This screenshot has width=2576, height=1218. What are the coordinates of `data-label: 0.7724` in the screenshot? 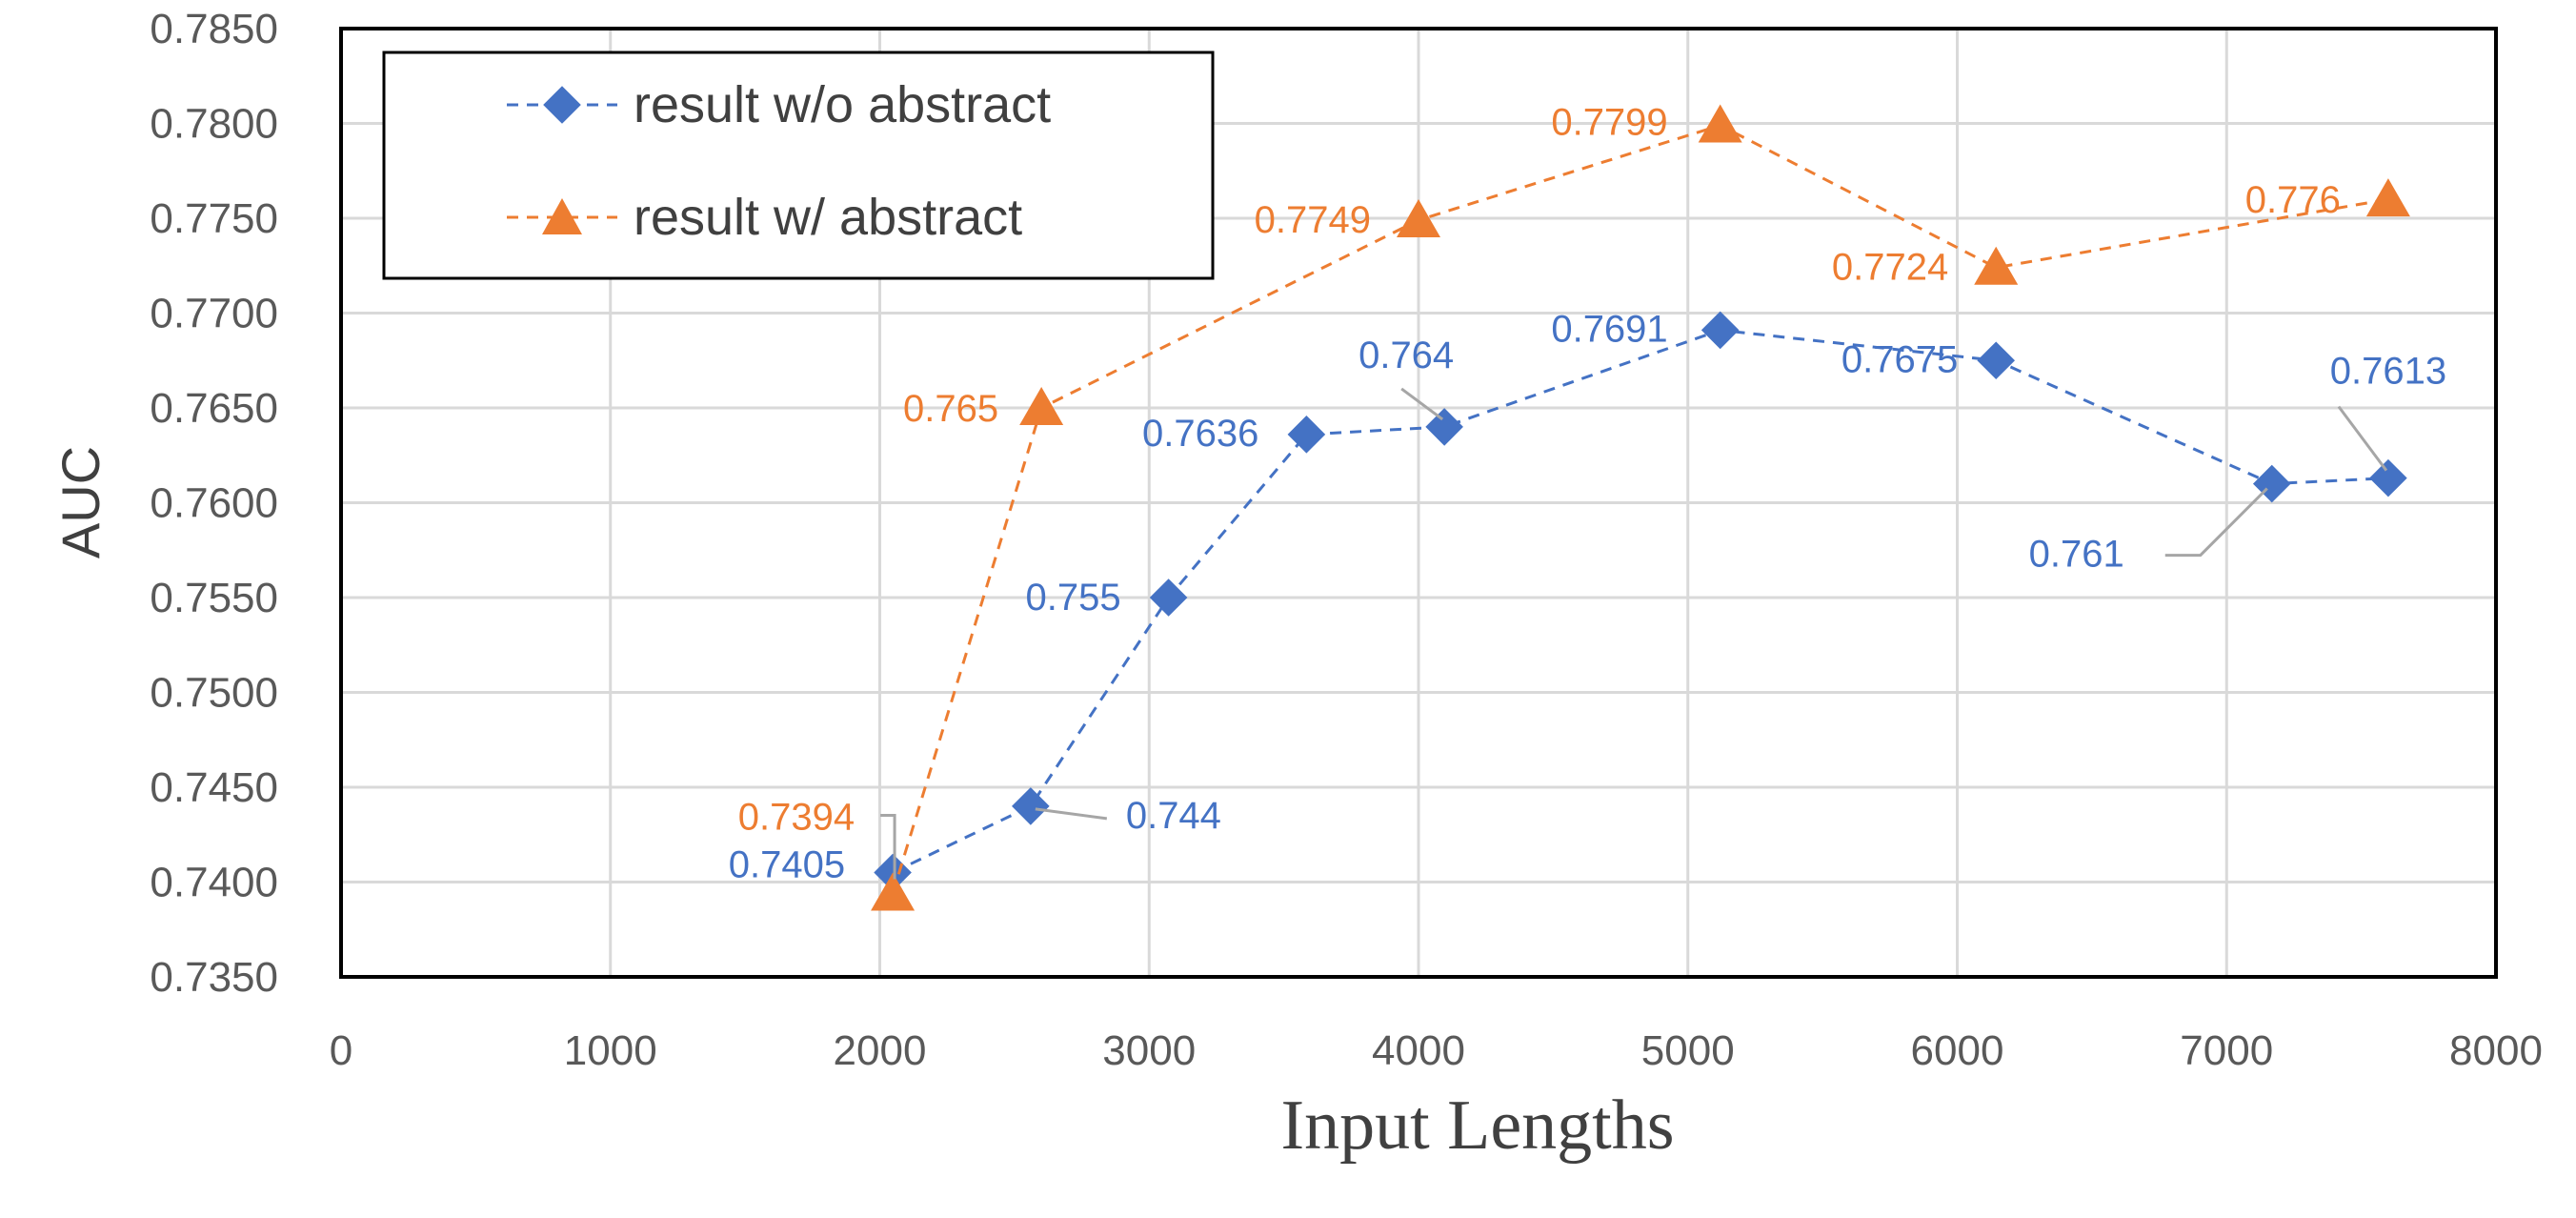 It's located at (1890, 268).